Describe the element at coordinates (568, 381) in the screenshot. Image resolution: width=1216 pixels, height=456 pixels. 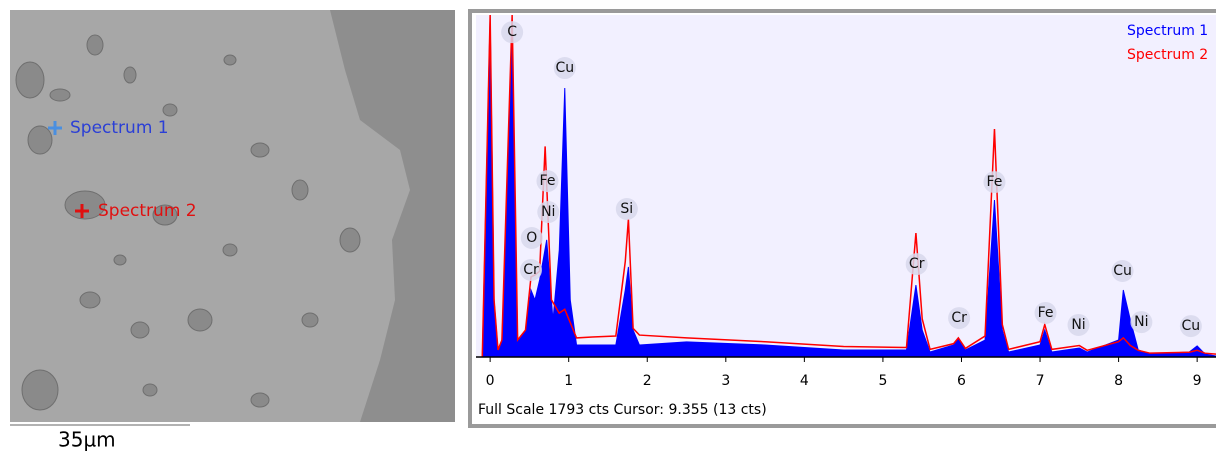
I see `x-tick-label: 1` at that location.